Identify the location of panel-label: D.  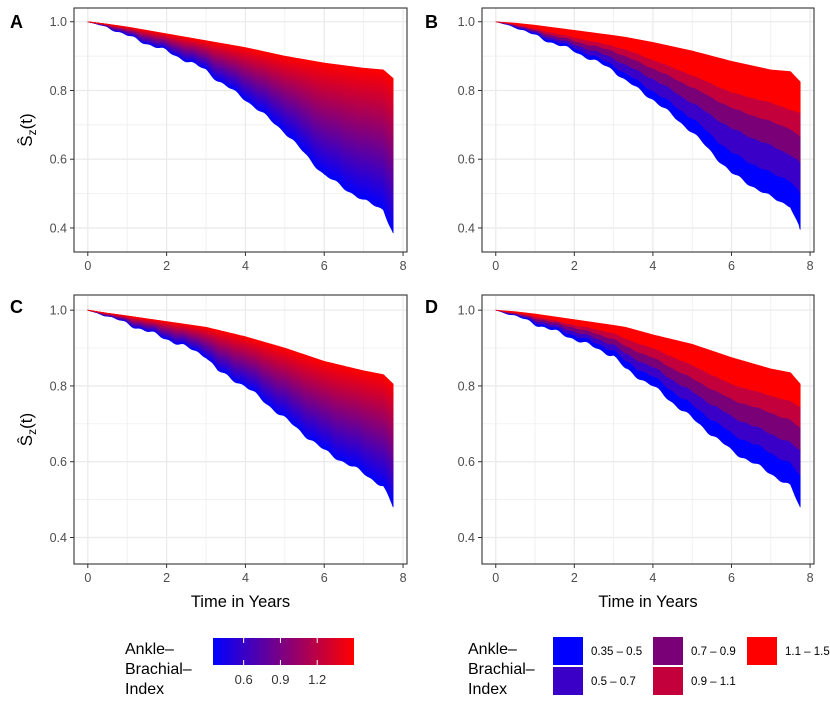
(431, 307).